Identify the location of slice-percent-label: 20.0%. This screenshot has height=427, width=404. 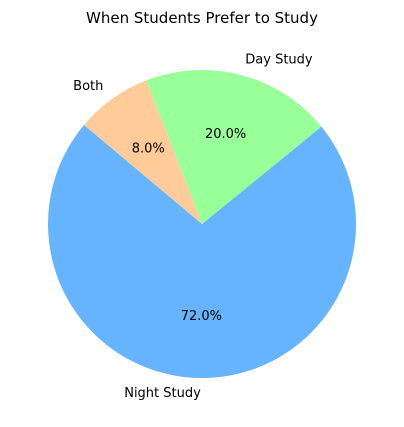
(225, 134).